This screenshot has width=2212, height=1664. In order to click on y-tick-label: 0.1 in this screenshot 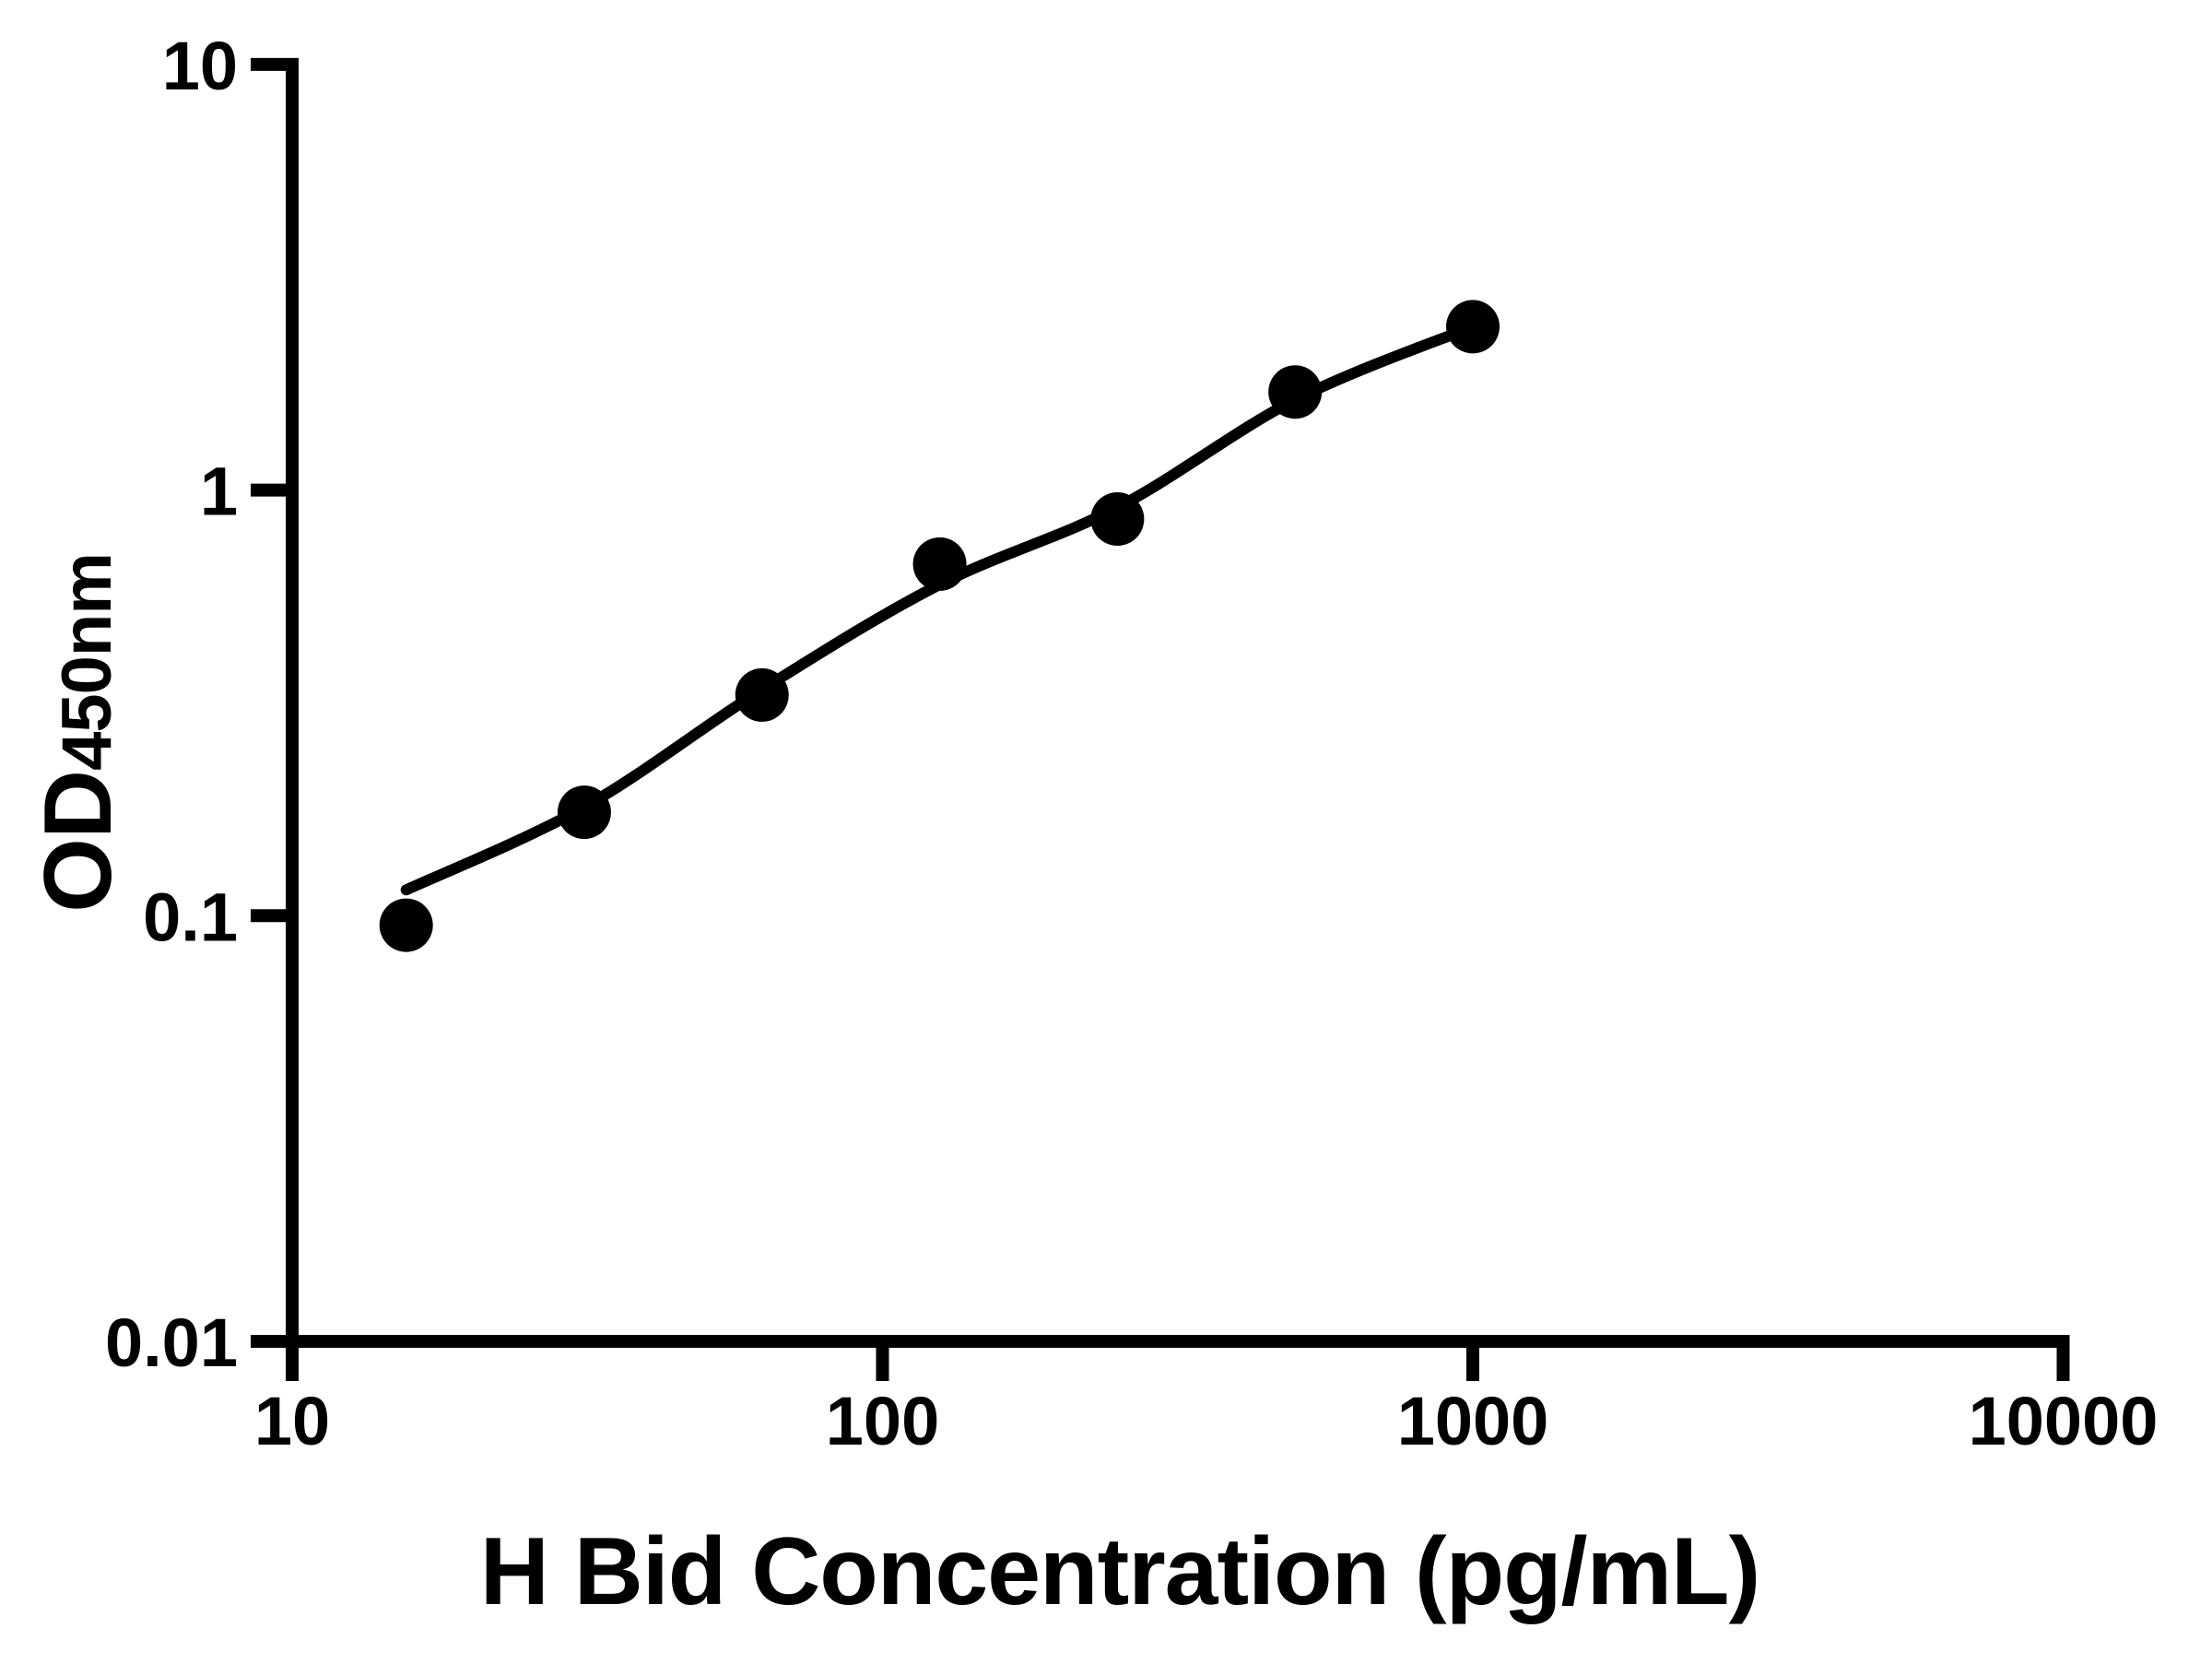, I will do `click(190, 917)`.